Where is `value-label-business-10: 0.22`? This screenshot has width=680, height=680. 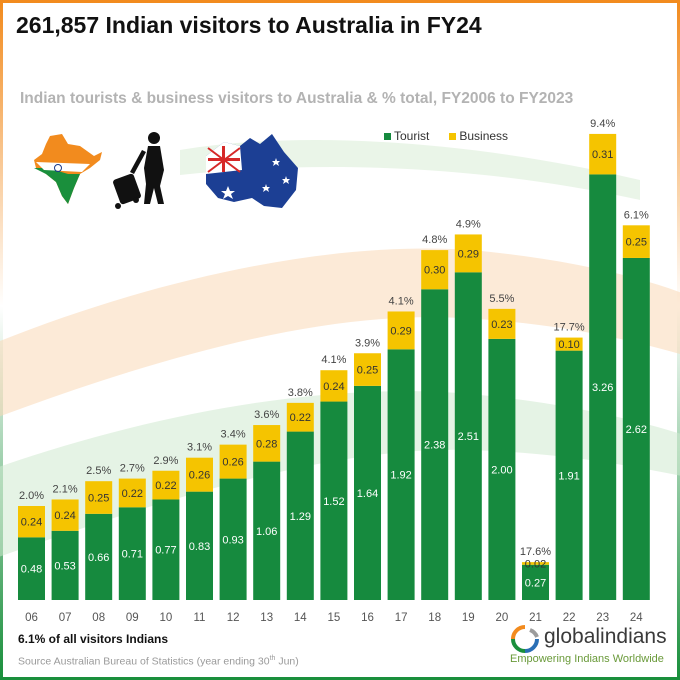 value-label-business-10: 0.22 is located at coordinates (165, 486).